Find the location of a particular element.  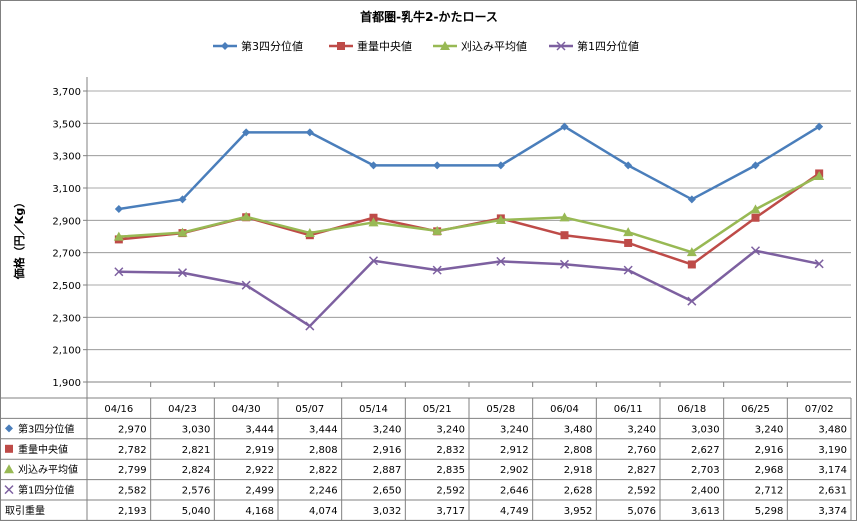

table-row-label: 取引重量 is located at coordinates (25, 510).